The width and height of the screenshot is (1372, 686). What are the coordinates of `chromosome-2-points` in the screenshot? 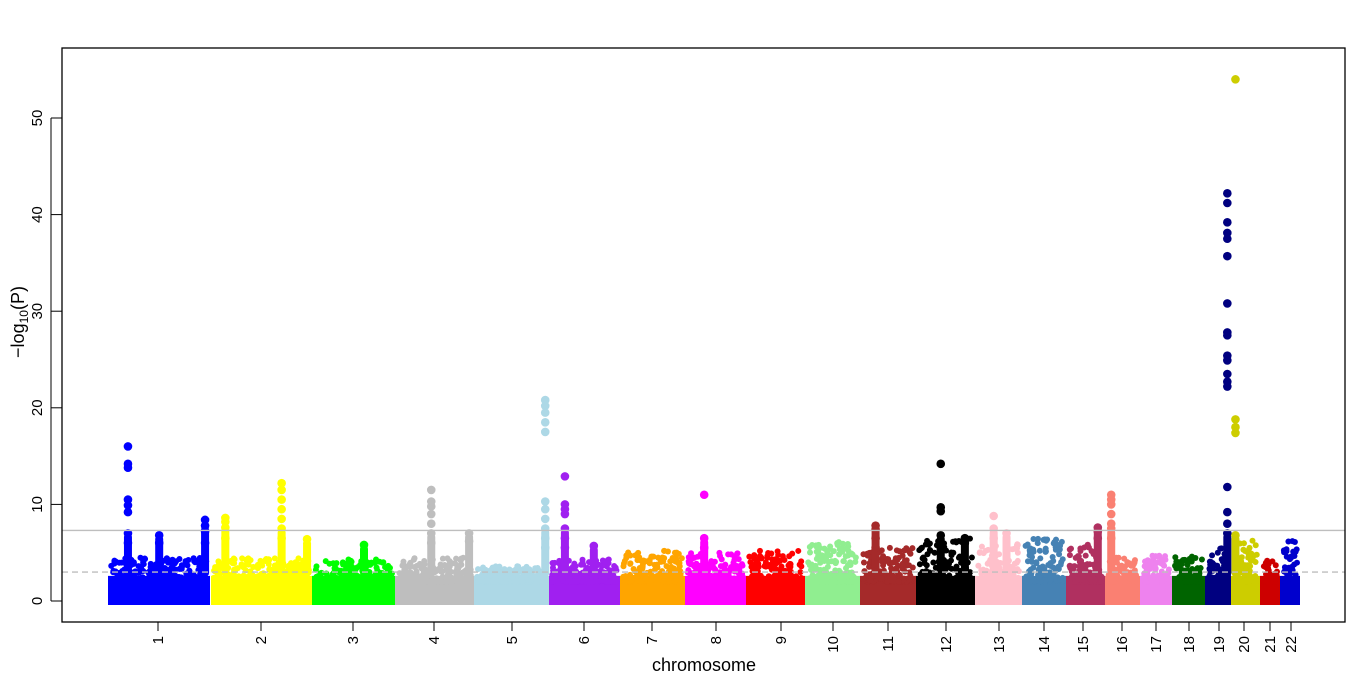 It's located at (261, 580).